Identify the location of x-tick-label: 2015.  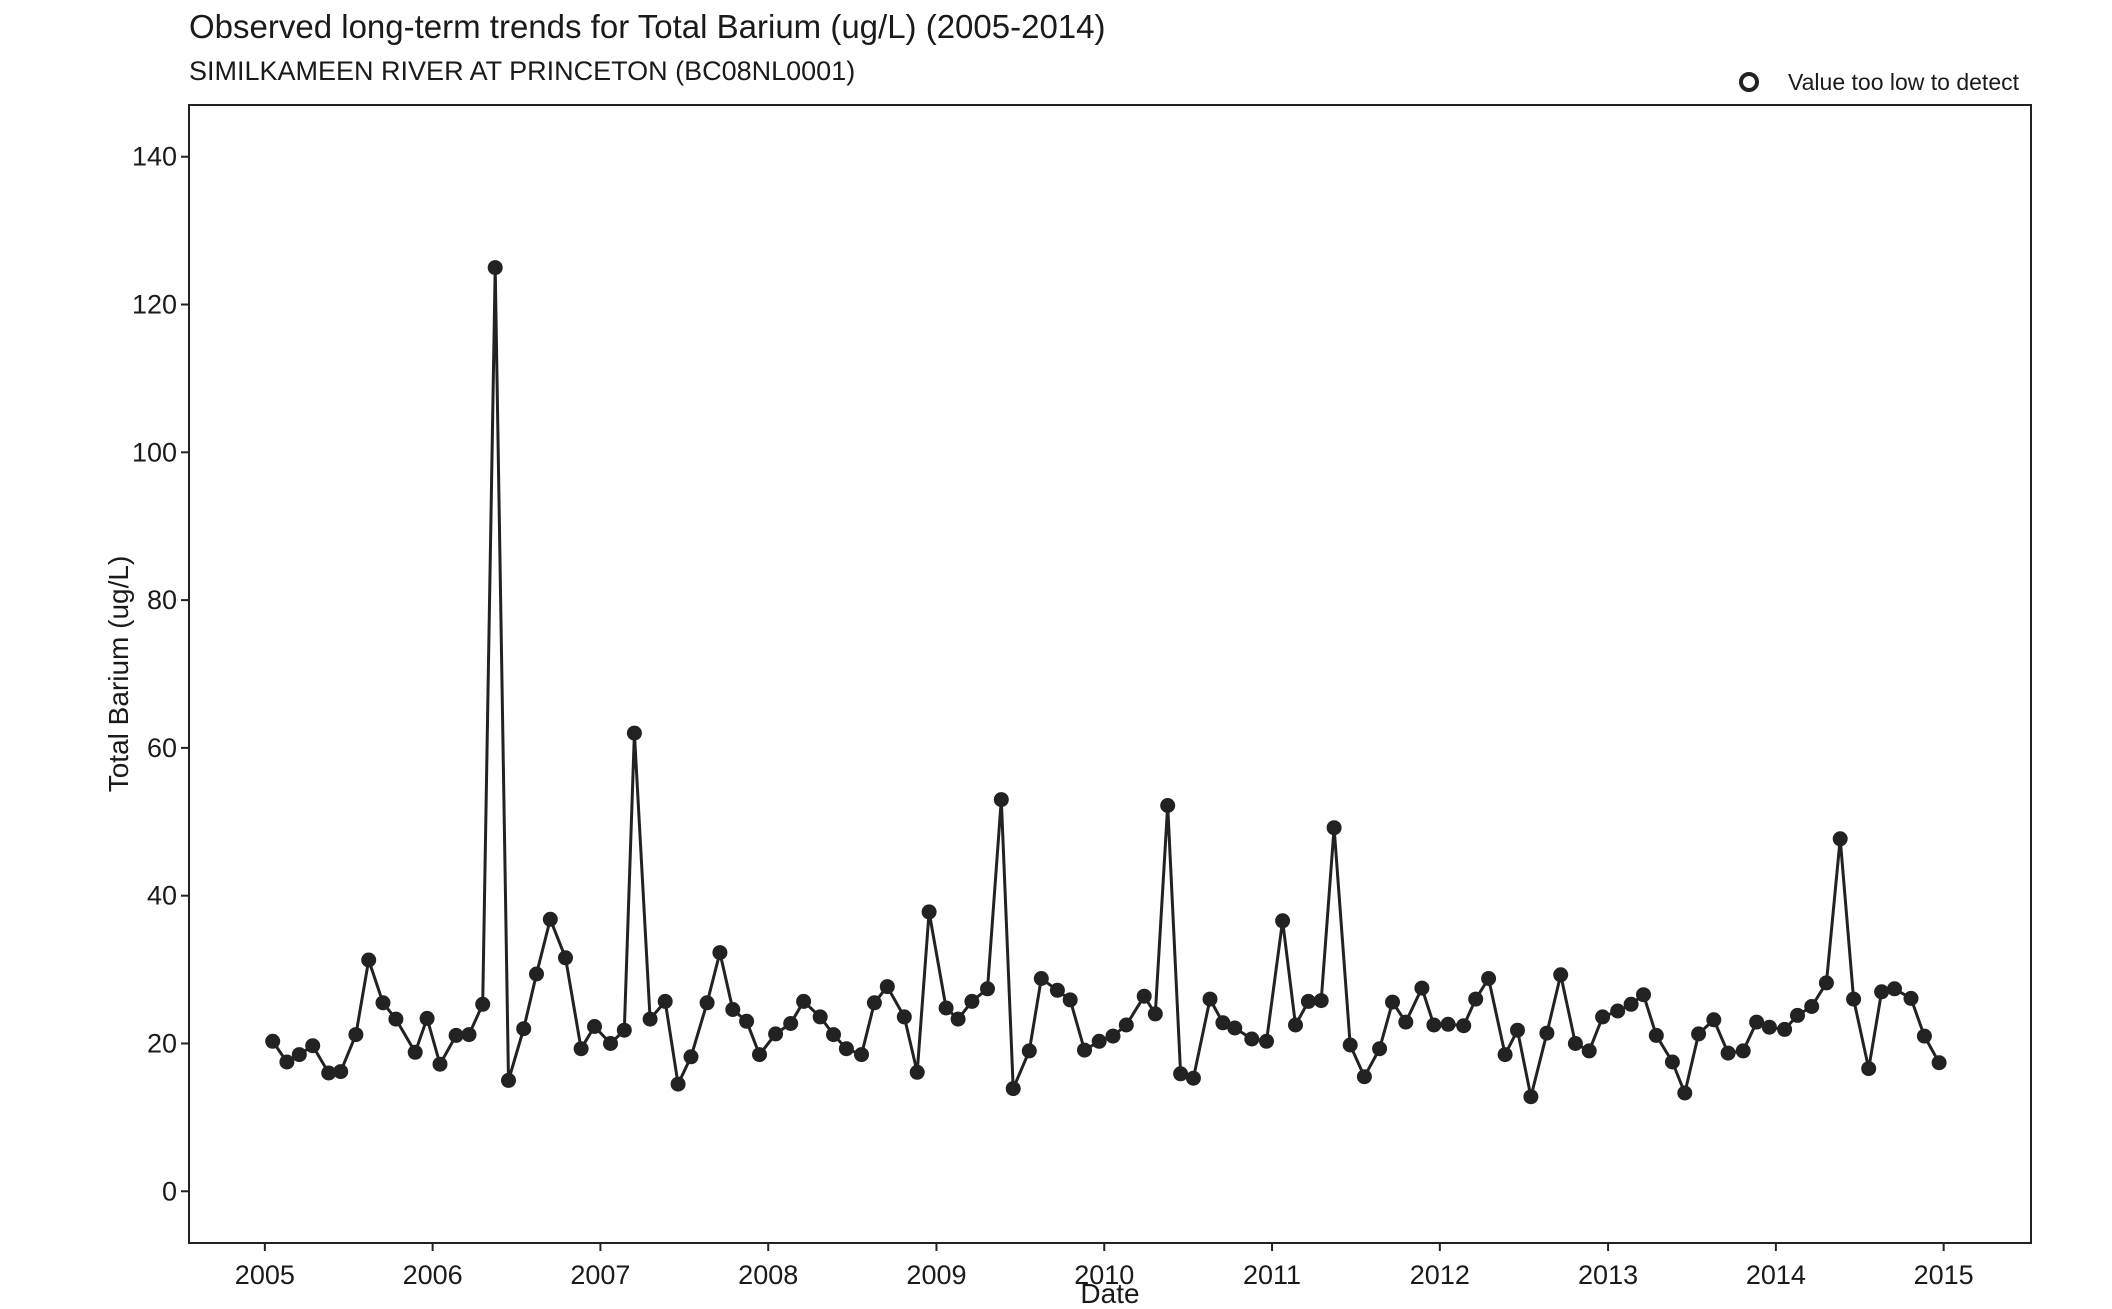
(1944, 1275).